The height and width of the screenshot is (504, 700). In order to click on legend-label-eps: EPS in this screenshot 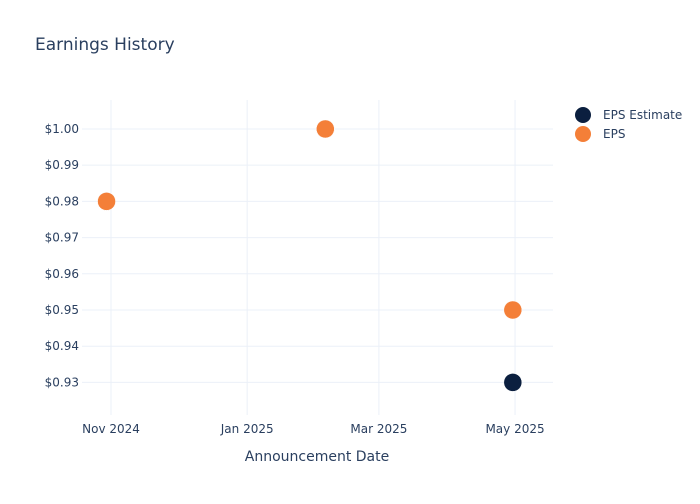, I will do `click(614, 134)`.